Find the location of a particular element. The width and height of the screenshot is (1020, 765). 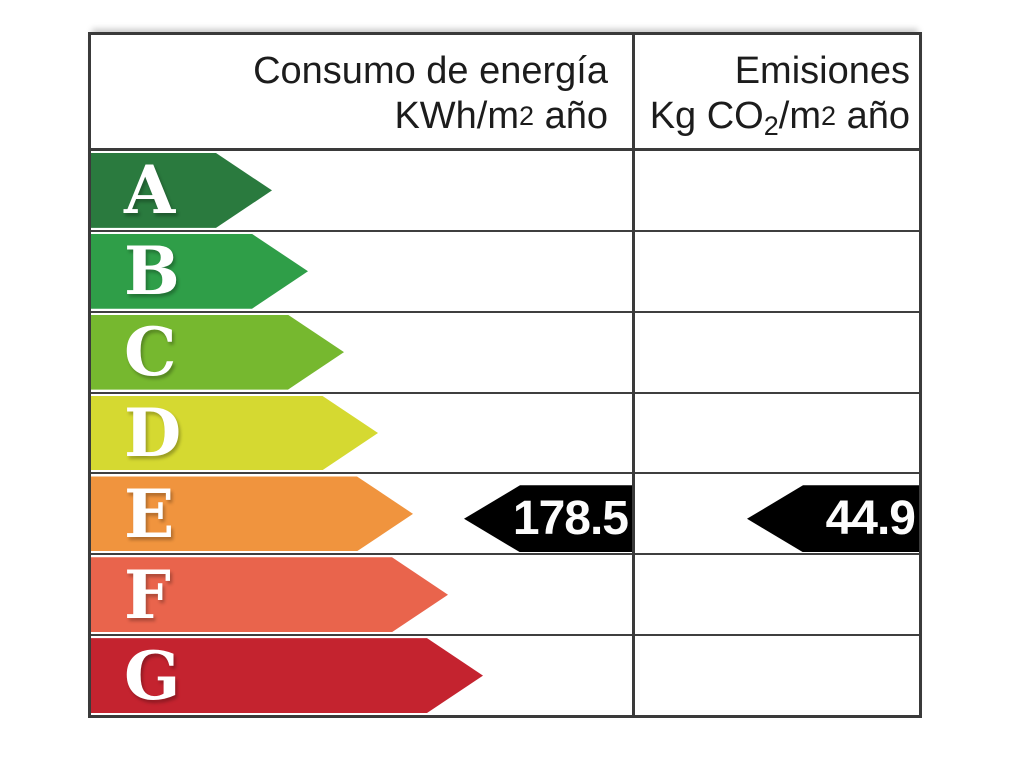

rating-row-e: E 178.5 44.9 is located at coordinates (505, 512).